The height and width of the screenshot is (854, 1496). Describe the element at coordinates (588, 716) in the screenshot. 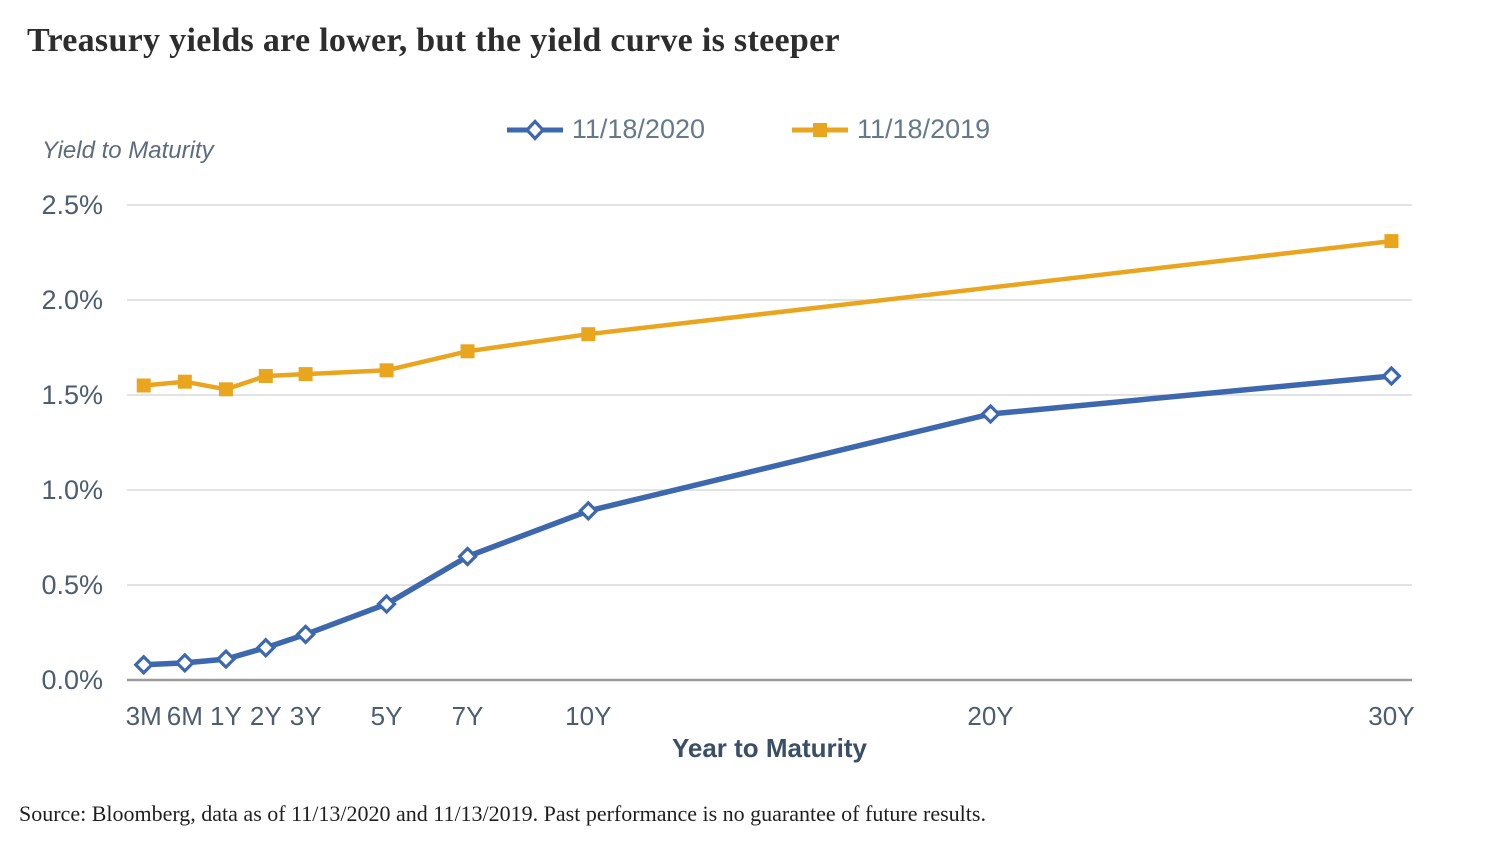

I see `x-tick-label: 10Y` at that location.